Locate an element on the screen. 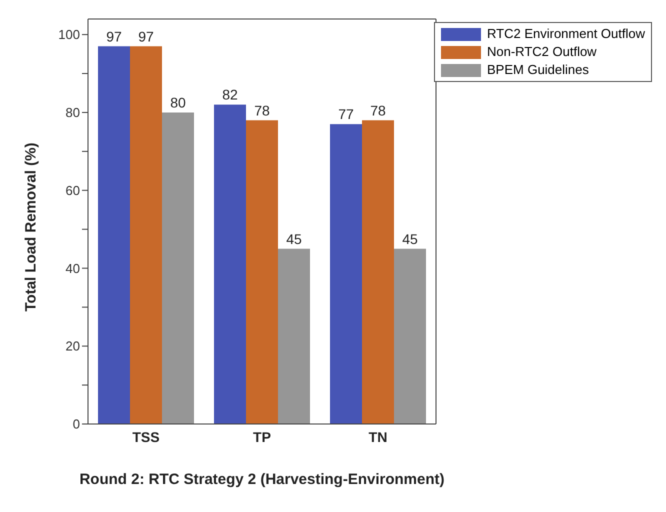 The width and height of the screenshot is (666, 512). x-axis-title: Round 2: RTC Strategy 2 (Harvesting-Environment) is located at coordinates (262, 479).